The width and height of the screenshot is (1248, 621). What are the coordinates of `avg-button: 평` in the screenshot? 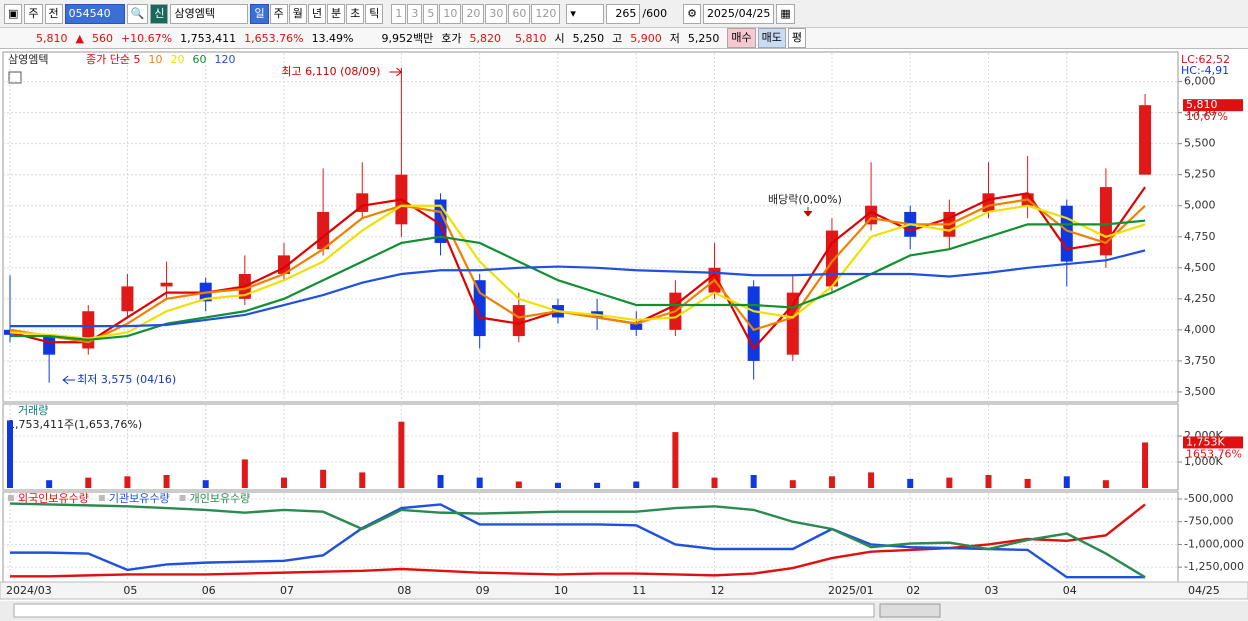 It's located at (796, 38).